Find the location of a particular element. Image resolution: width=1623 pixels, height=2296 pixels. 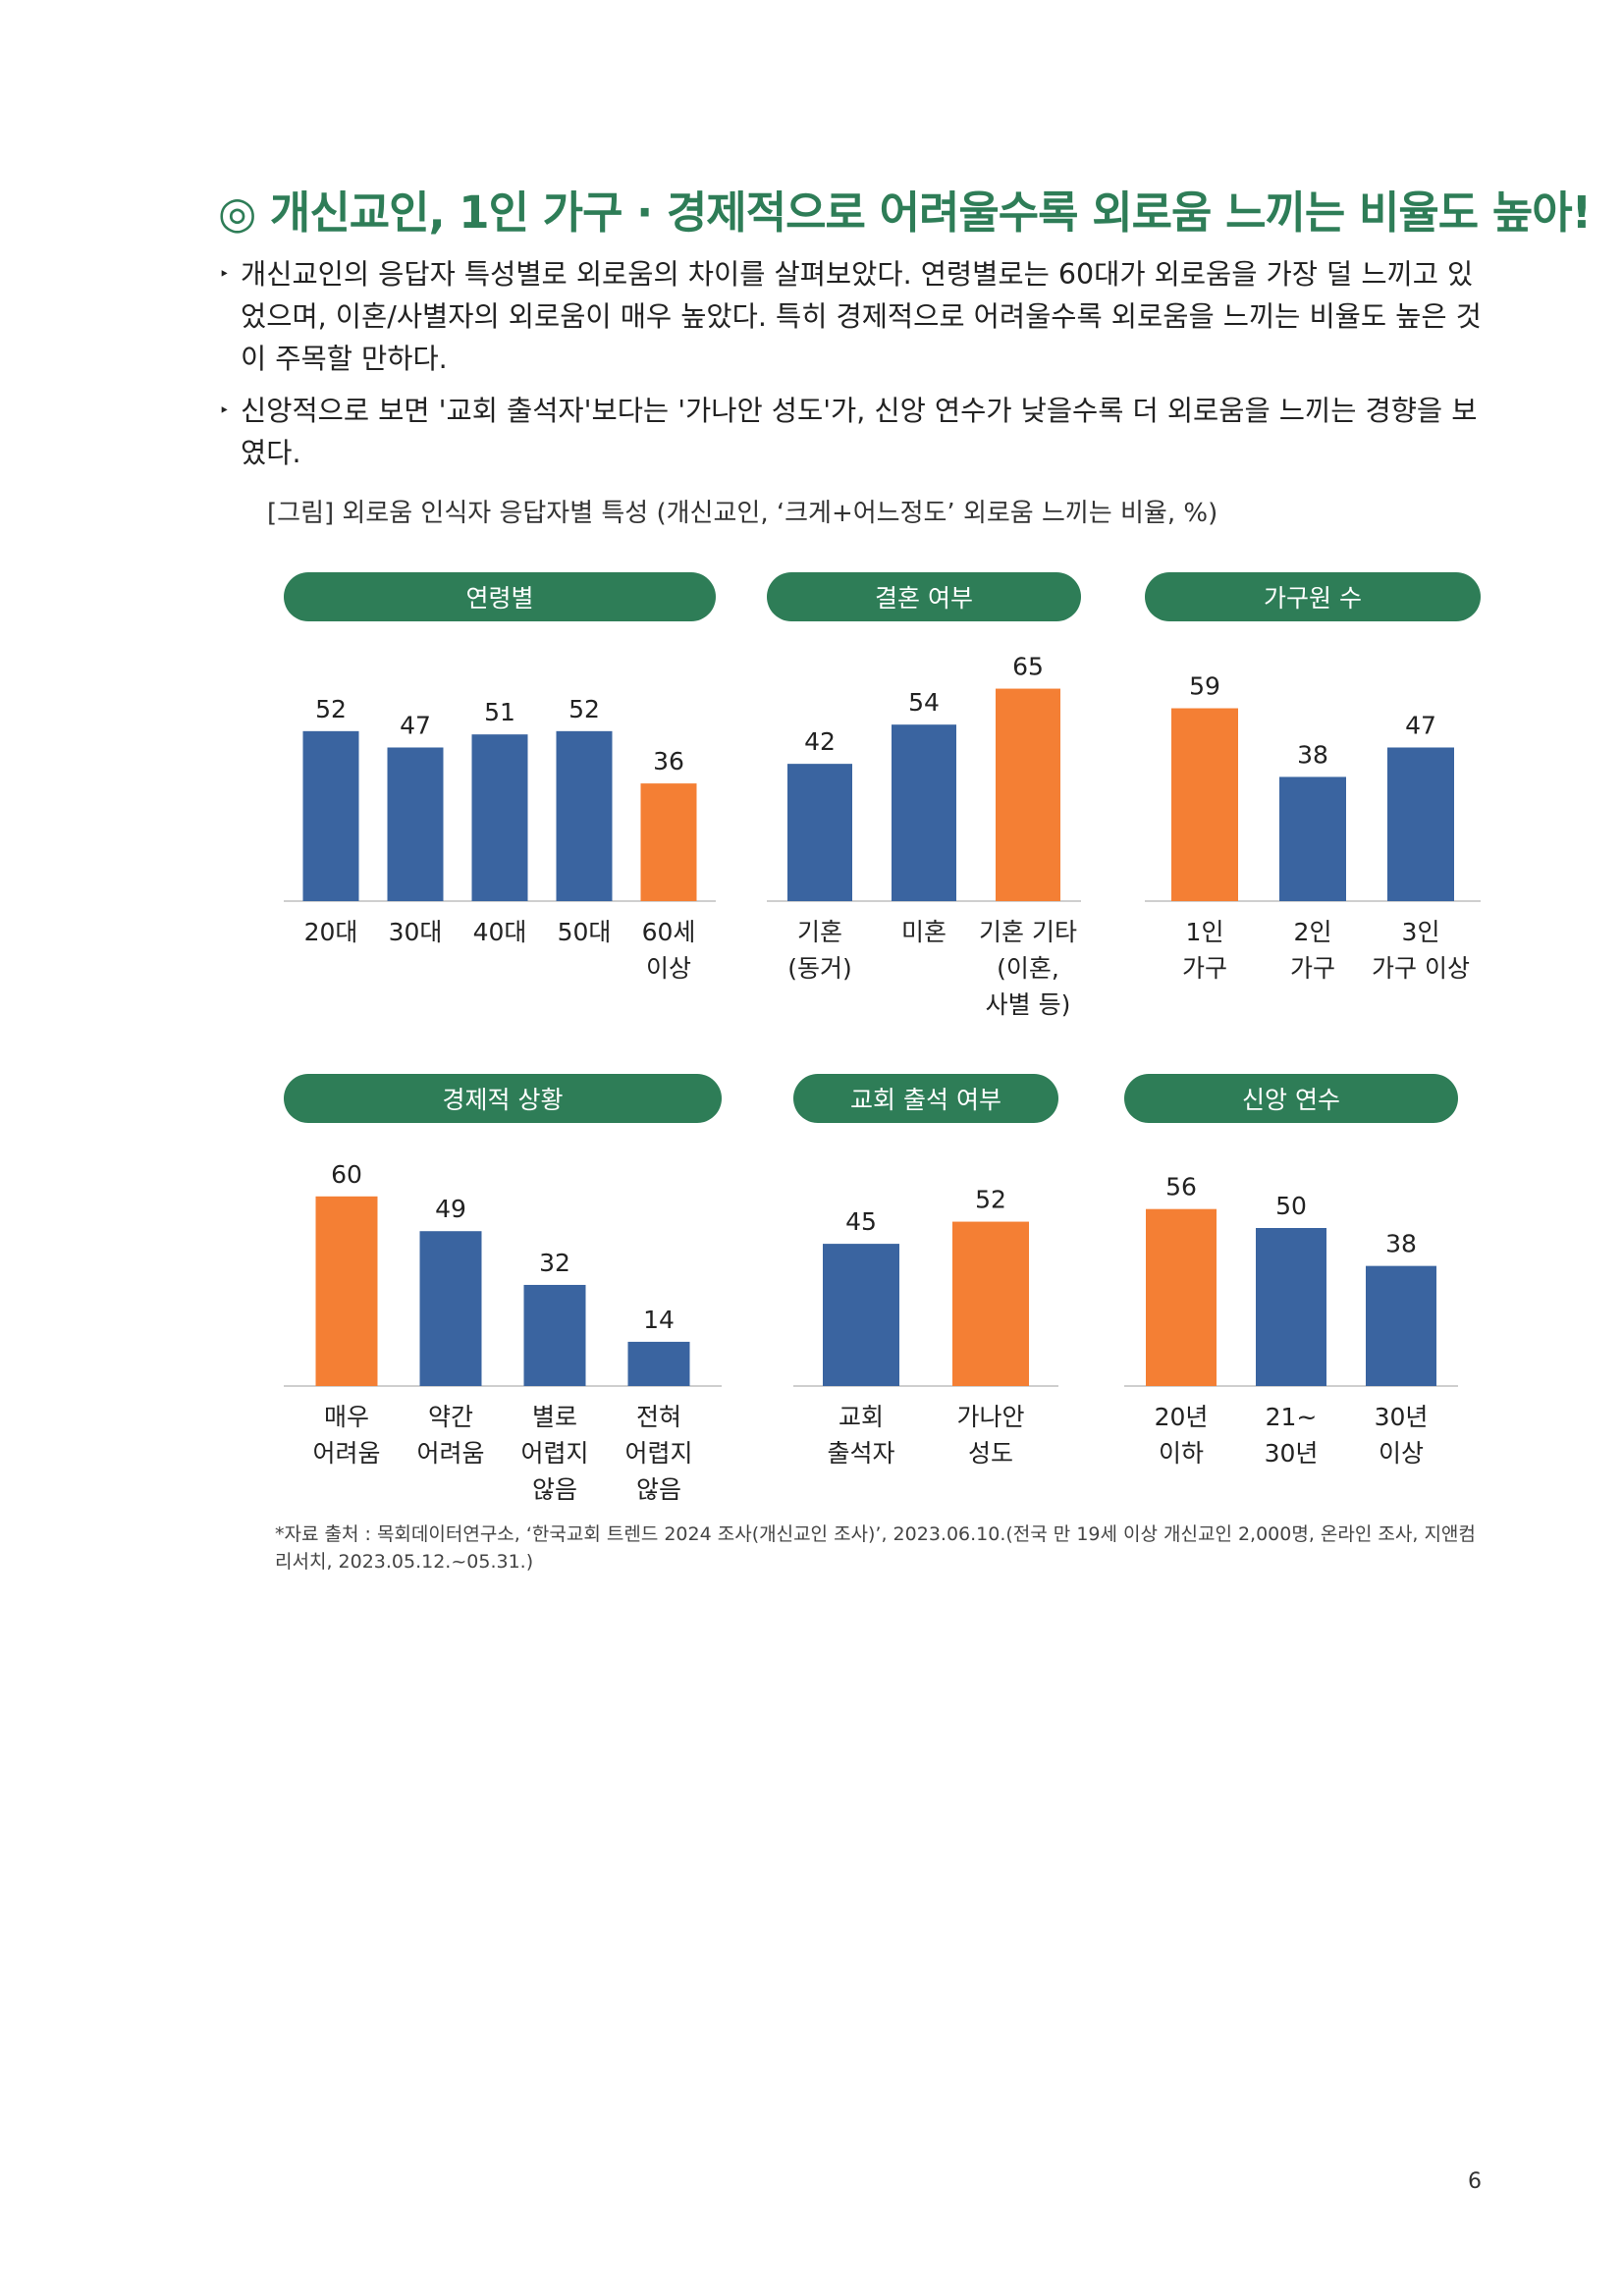

category-label: 가나안 is located at coordinates (990, 1417).